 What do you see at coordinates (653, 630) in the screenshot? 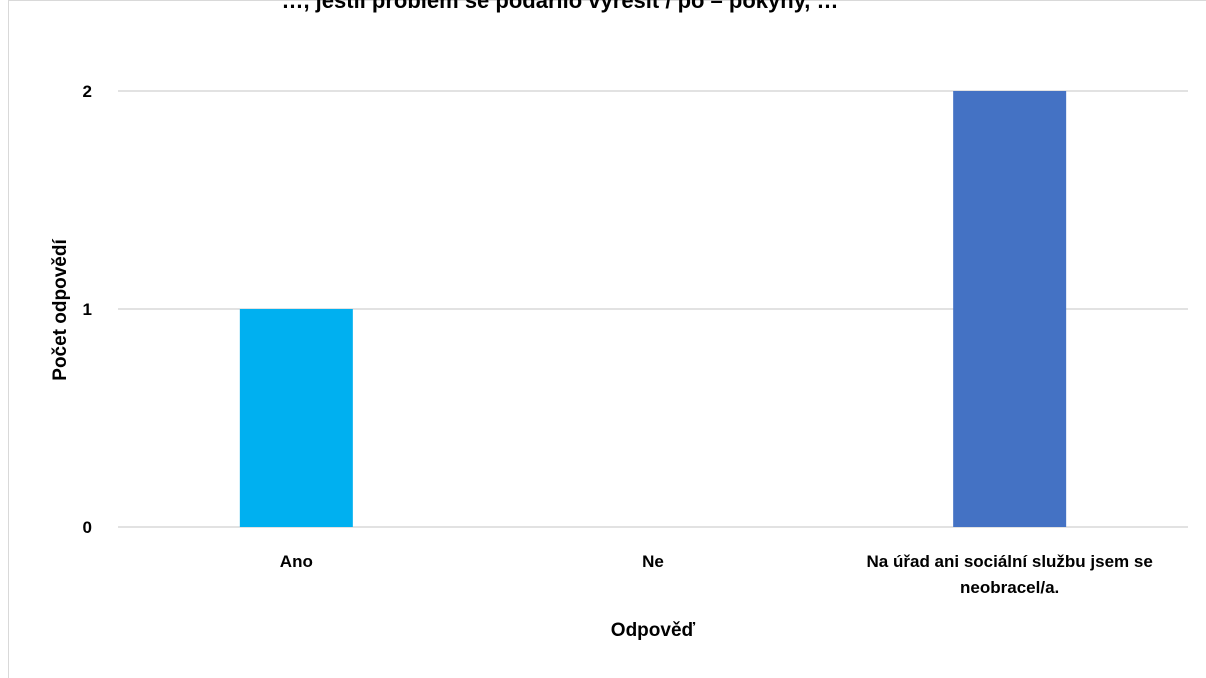
I see `x-axis-title: Odpověď` at bounding box center [653, 630].